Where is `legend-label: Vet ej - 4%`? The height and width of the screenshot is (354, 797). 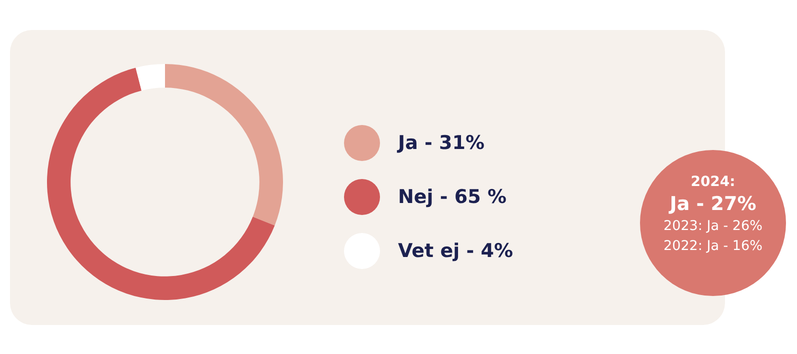 legend-label: Vet ej - 4% is located at coordinates (456, 251).